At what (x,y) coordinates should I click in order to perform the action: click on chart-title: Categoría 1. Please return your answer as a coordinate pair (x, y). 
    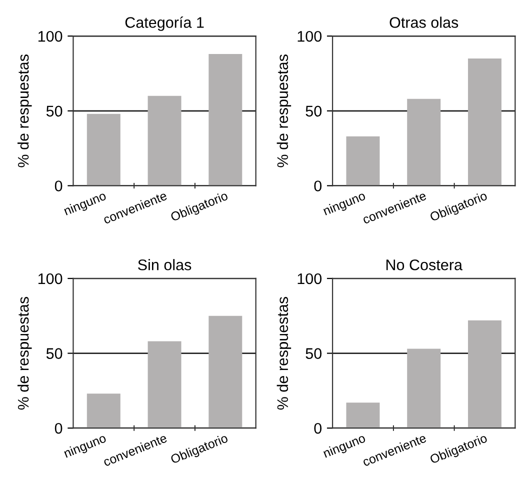
    Looking at the image, I should click on (164, 23).